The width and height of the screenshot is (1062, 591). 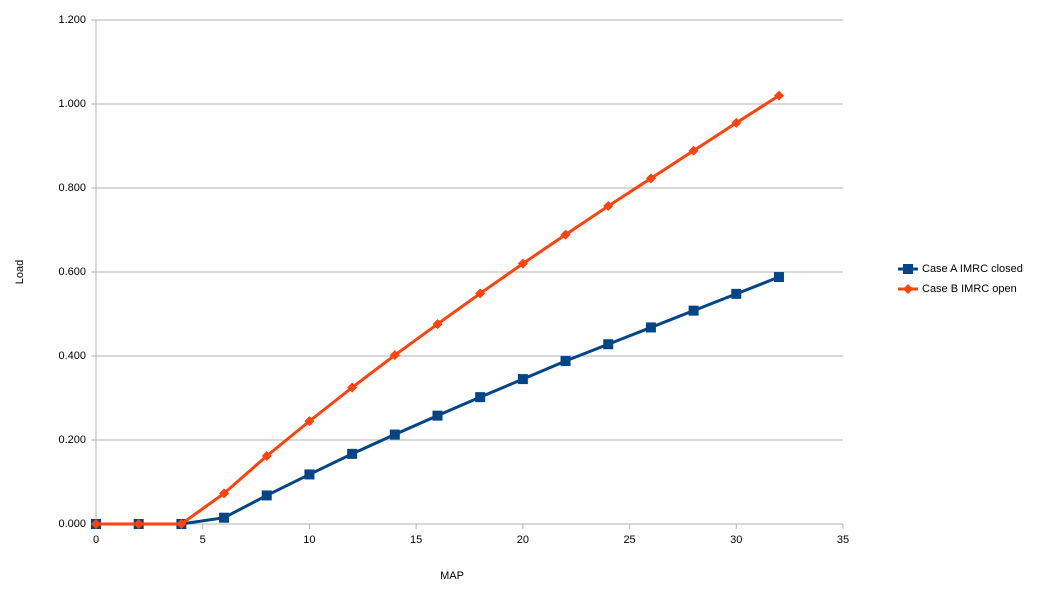 I want to click on y-tick-label: 0.600, so click(x=72, y=272).